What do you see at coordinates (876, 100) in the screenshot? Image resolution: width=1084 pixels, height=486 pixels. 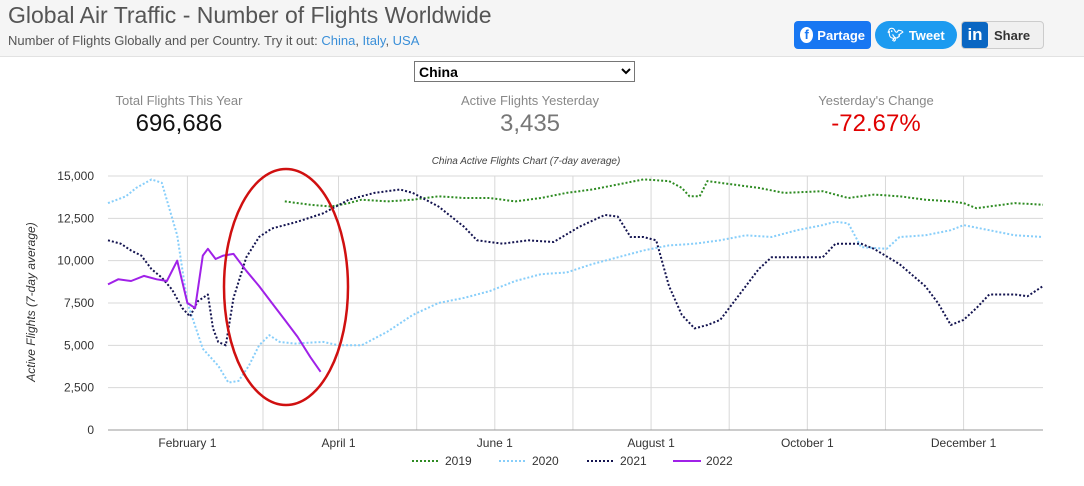 I see `yesterday-change-label: Yesterday's Change` at bounding box center [876, 100].